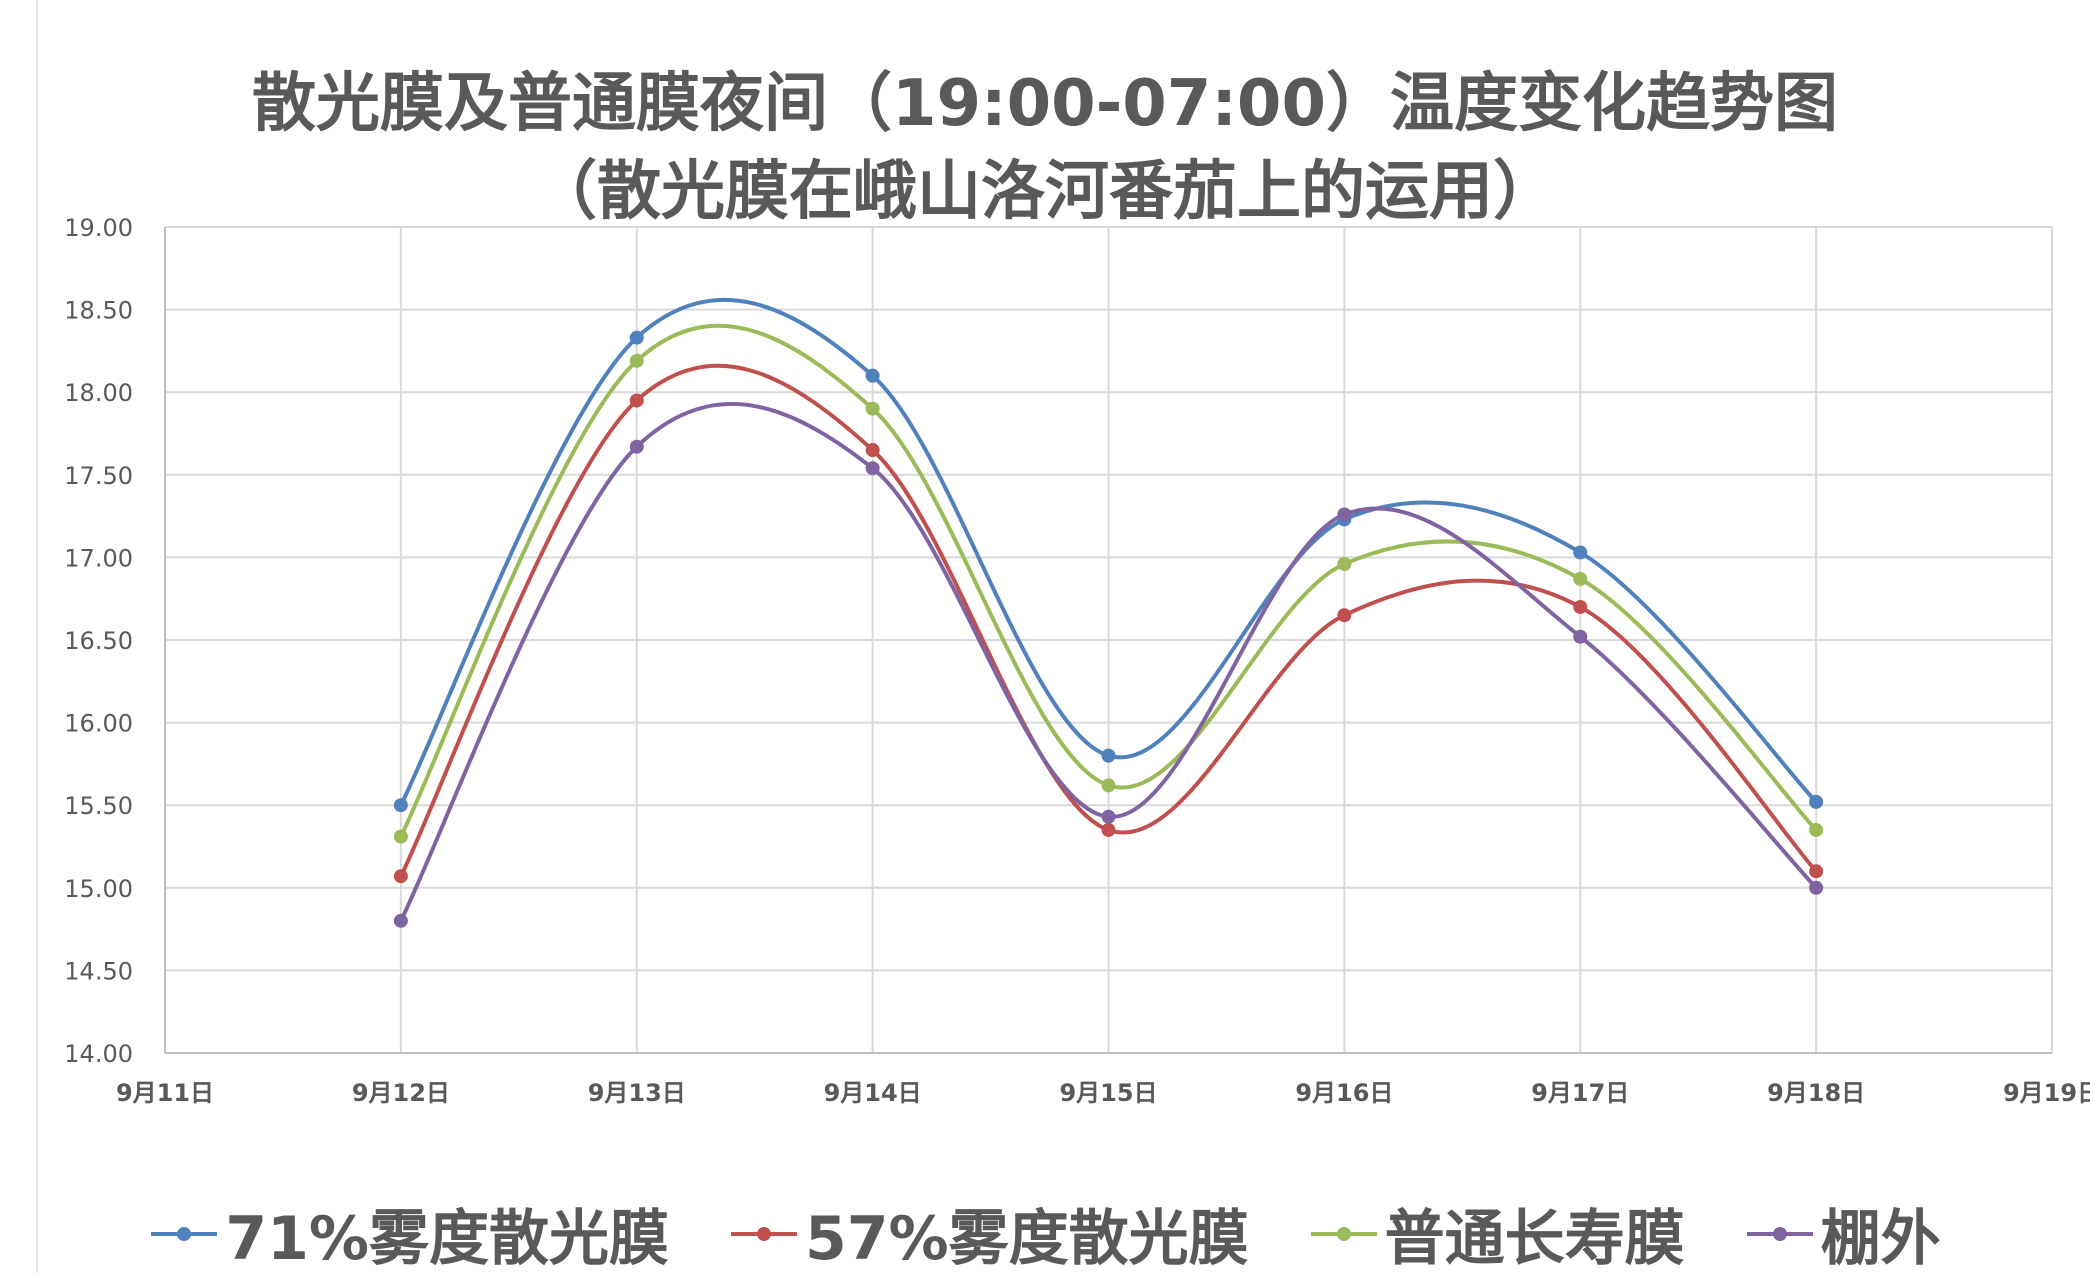  What do you see at coordinates (1045, 104) in the screenshot?
I see `chart-title: 散光膜及普通膜夜间（19:00-07:00）温度变化趋势图` at bounding box center [1045, 104].